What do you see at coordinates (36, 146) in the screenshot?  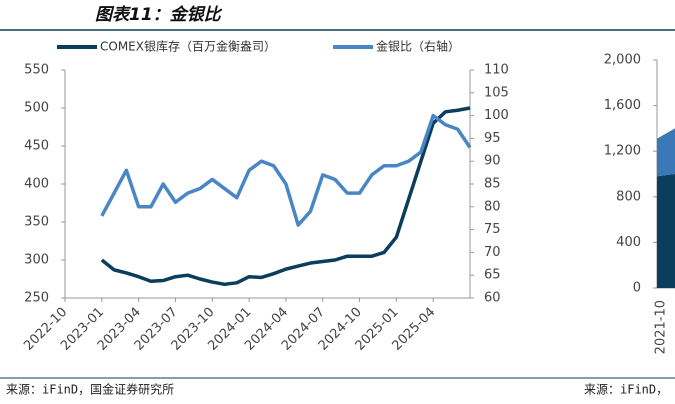 I see `y-tick-label: 450` at bounding box center [36, 146].